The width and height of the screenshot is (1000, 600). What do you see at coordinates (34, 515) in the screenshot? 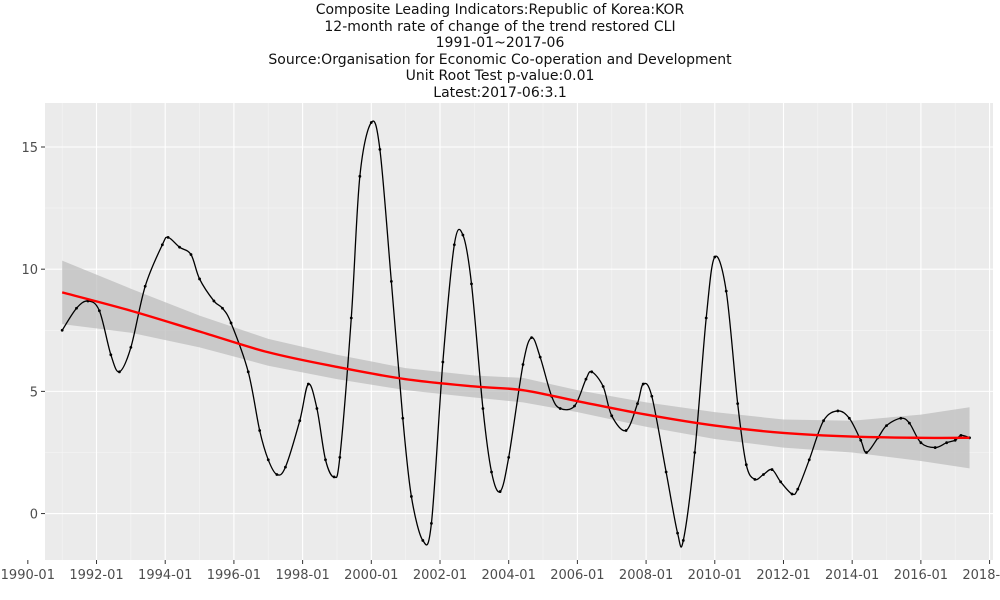
I see `y-tick-label: 0` at bounding box center [34, 515].